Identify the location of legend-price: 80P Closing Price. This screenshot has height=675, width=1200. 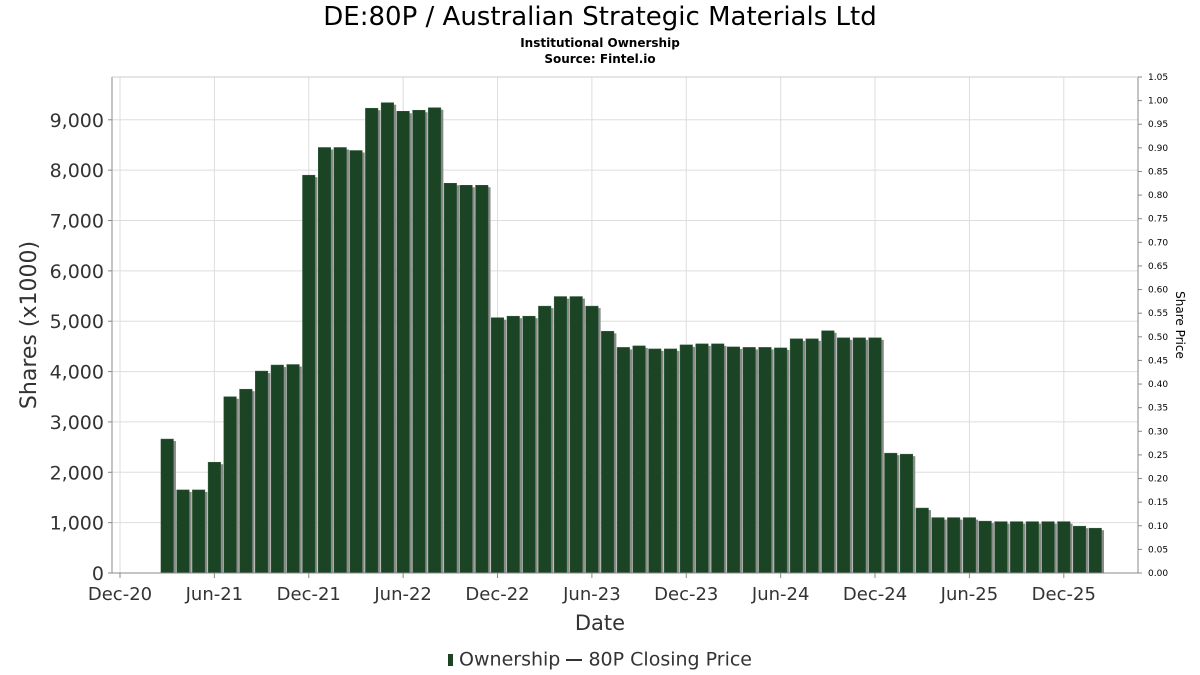
(670, 659).